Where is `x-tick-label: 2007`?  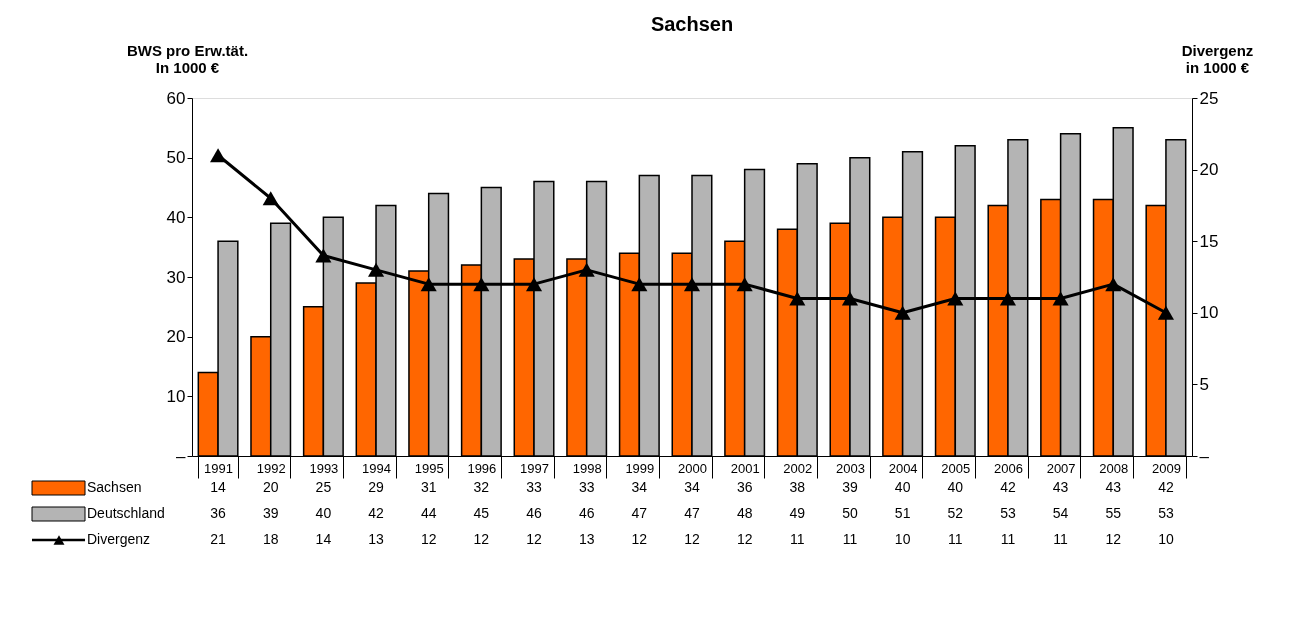
x-tick-label: 2007 is located at coordinates (1061, 468).